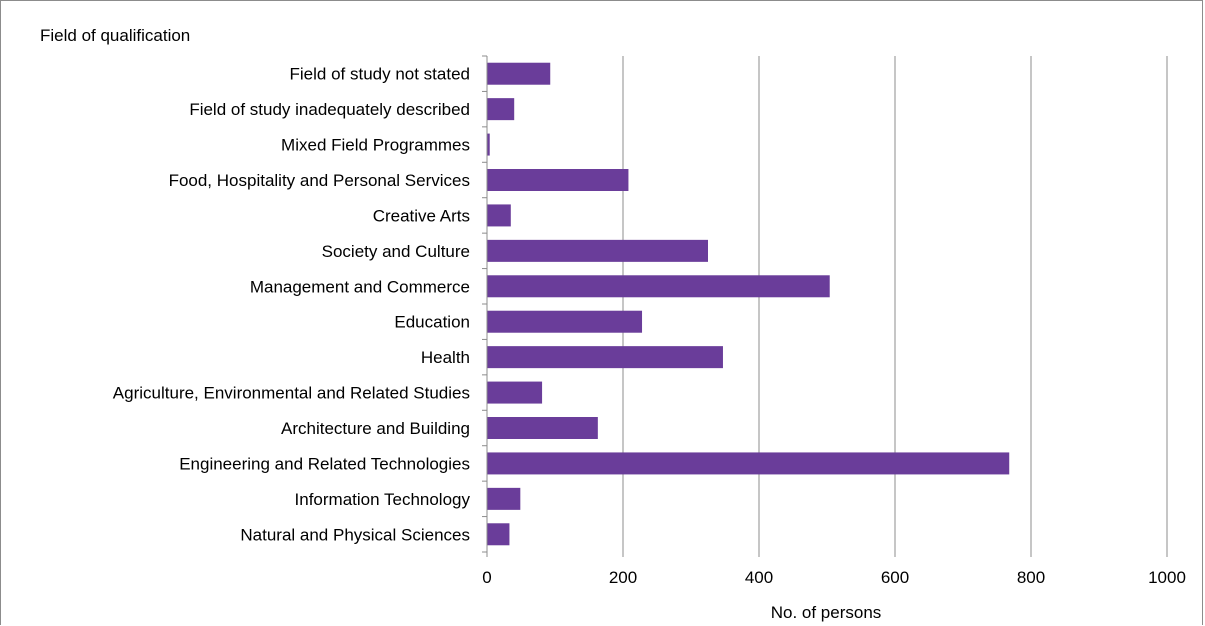 The height and width of the screenshot is (626, 1205). I want to click on x-axis-title: No. of persons, so click(826, 612).